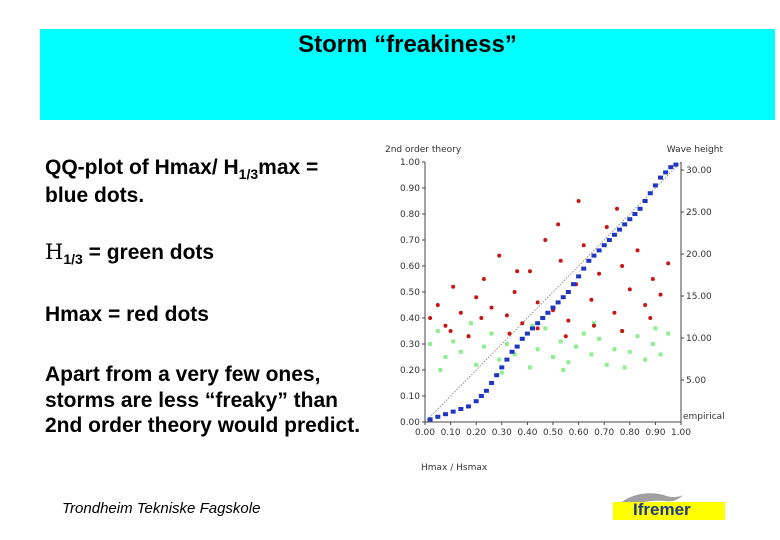 This screenshot has height=540, width=780. I want to click on x-tick-label: 0.30, so click(502, 433).